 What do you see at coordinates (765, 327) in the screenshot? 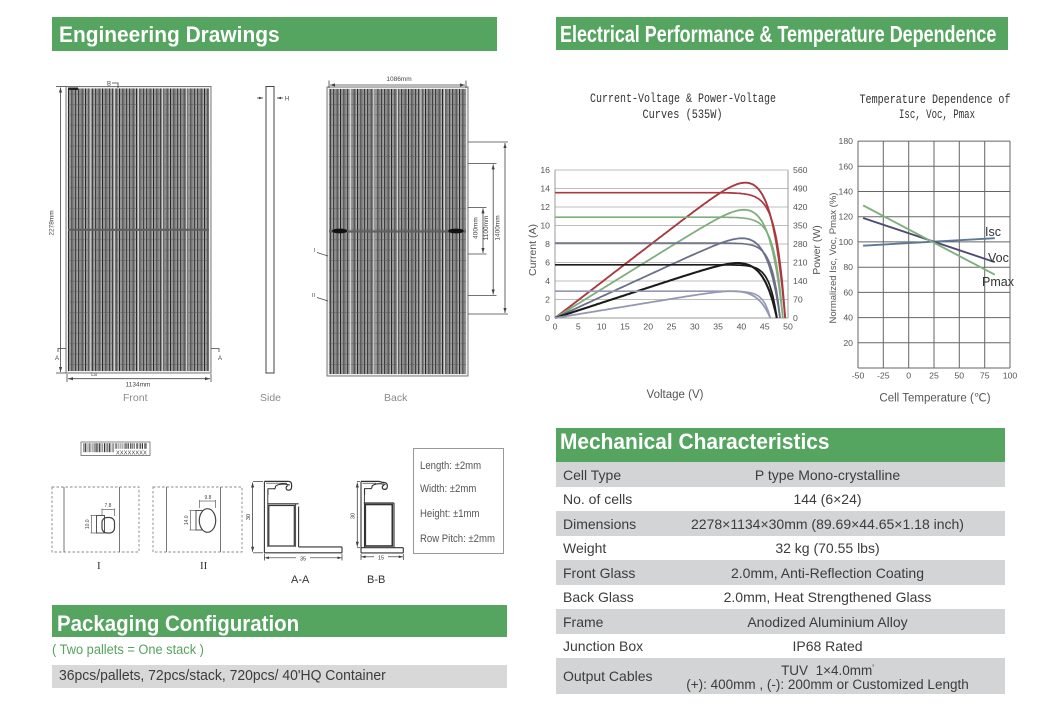
I see `svg-text: 45` at bounding box center [765, 327].